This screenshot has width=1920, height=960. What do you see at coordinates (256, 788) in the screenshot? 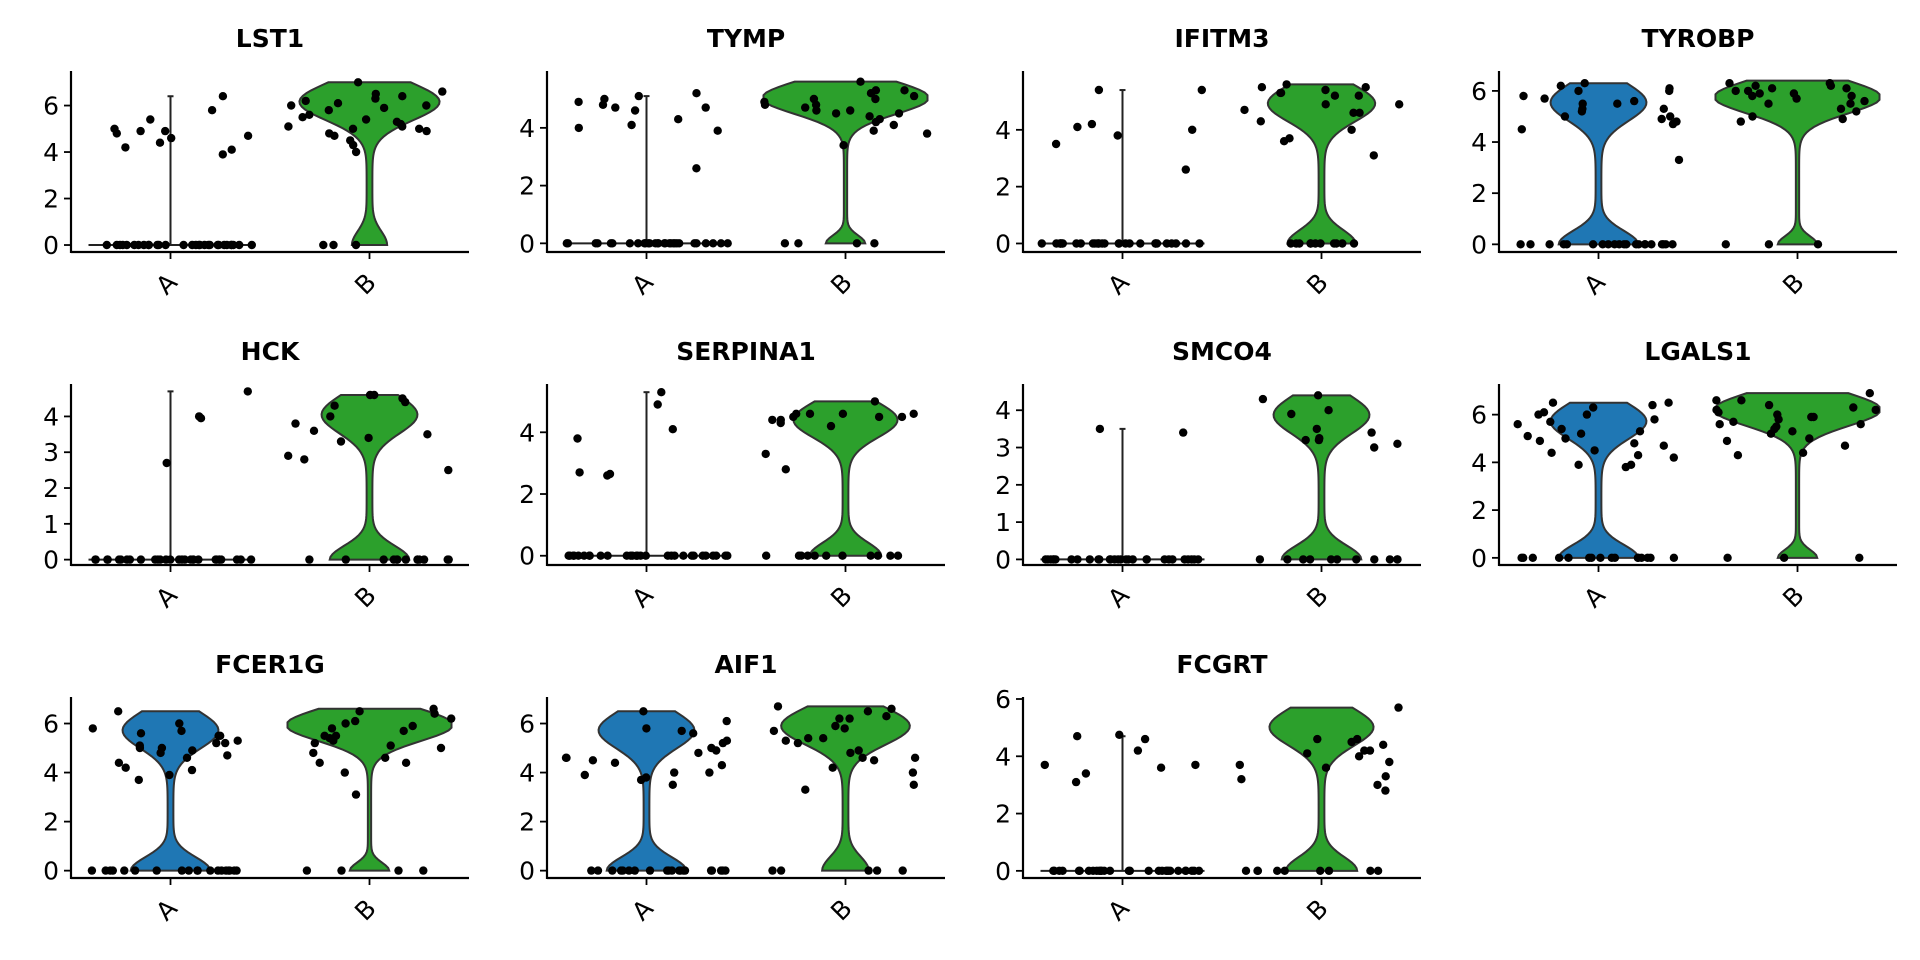
I see `violin-panel-fcer1g: FCER1G 0 2 4 6 A B` at bounding box center [256, 788].